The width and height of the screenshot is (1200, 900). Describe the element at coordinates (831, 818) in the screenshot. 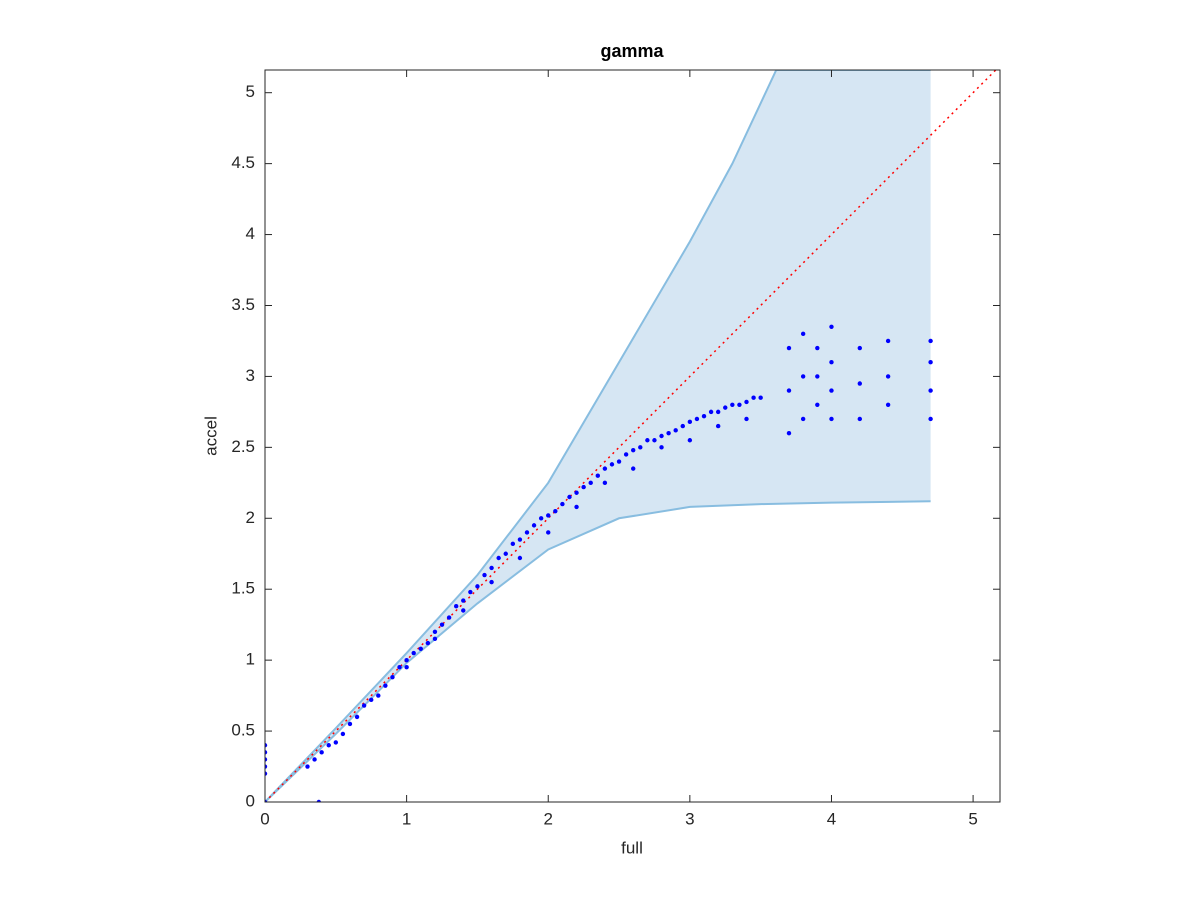

I see `x-tick-label: 4` at that location.